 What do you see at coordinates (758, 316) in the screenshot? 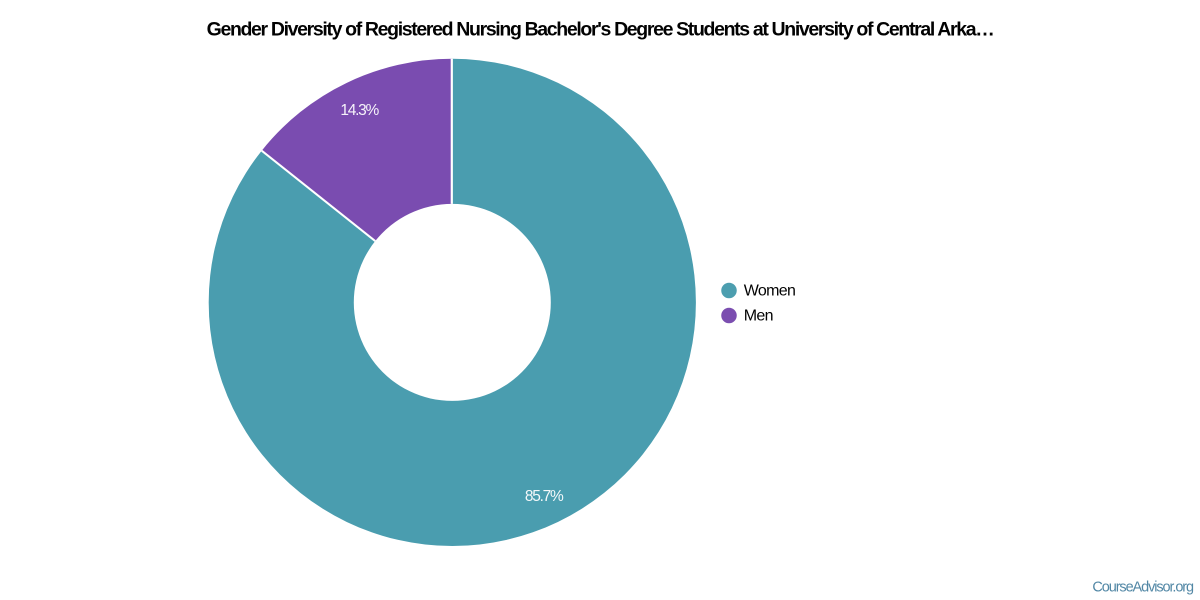
I see `svg-text: Men` at bounding box center [758, 316].